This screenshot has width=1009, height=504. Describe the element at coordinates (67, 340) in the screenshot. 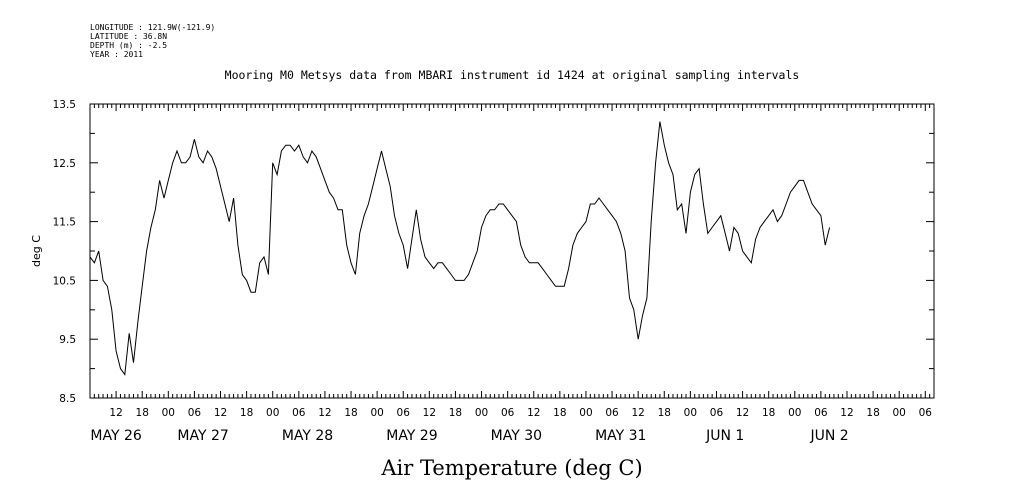

I see `y-tick-label: 9.5` at that location.